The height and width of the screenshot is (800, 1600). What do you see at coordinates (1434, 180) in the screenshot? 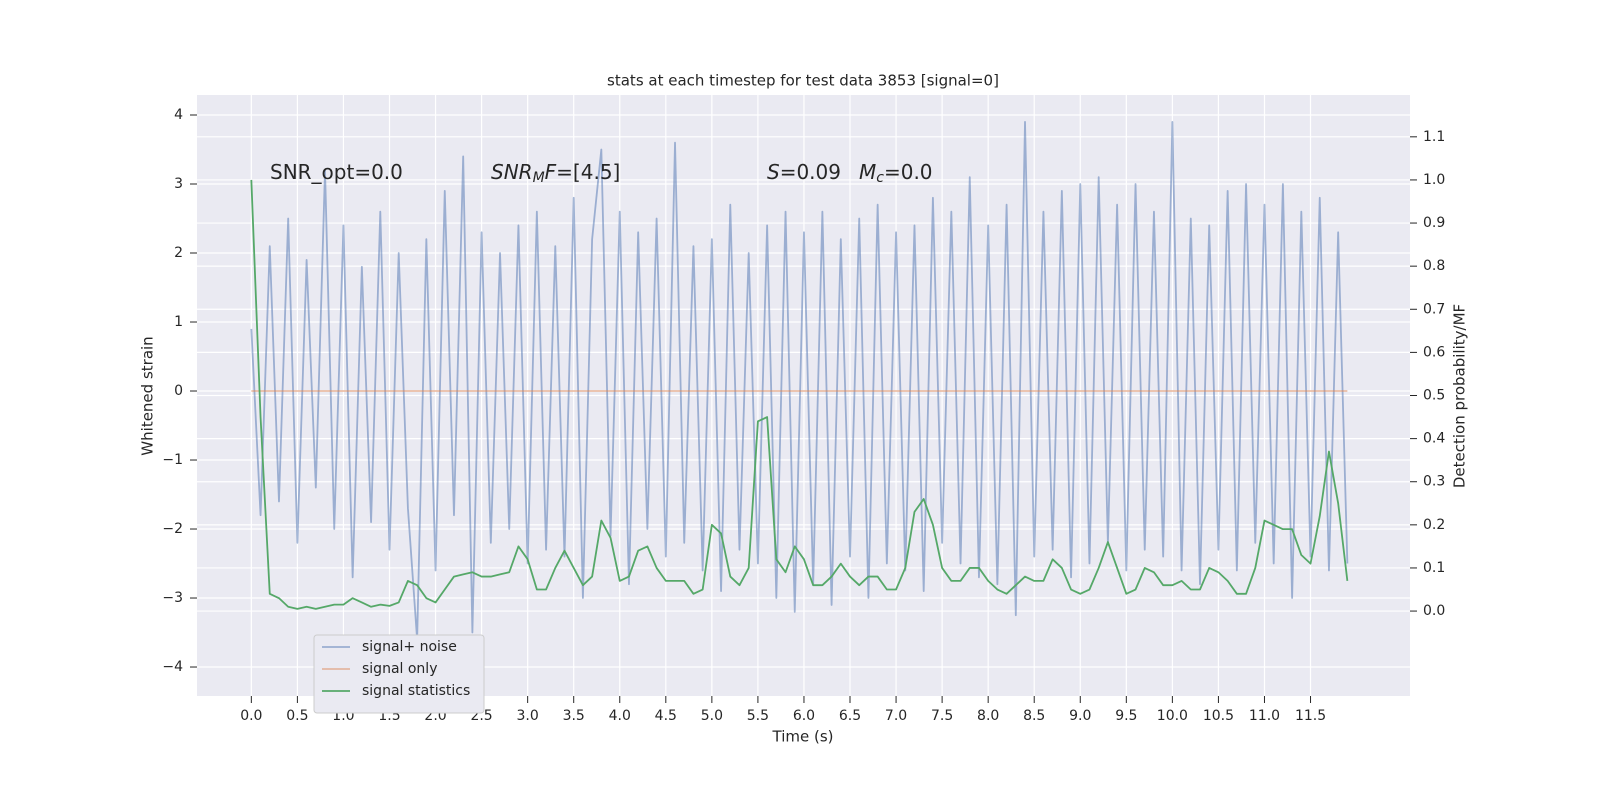
I see `y2-tick-label: 1.0` at bounding box center [1434, 180].